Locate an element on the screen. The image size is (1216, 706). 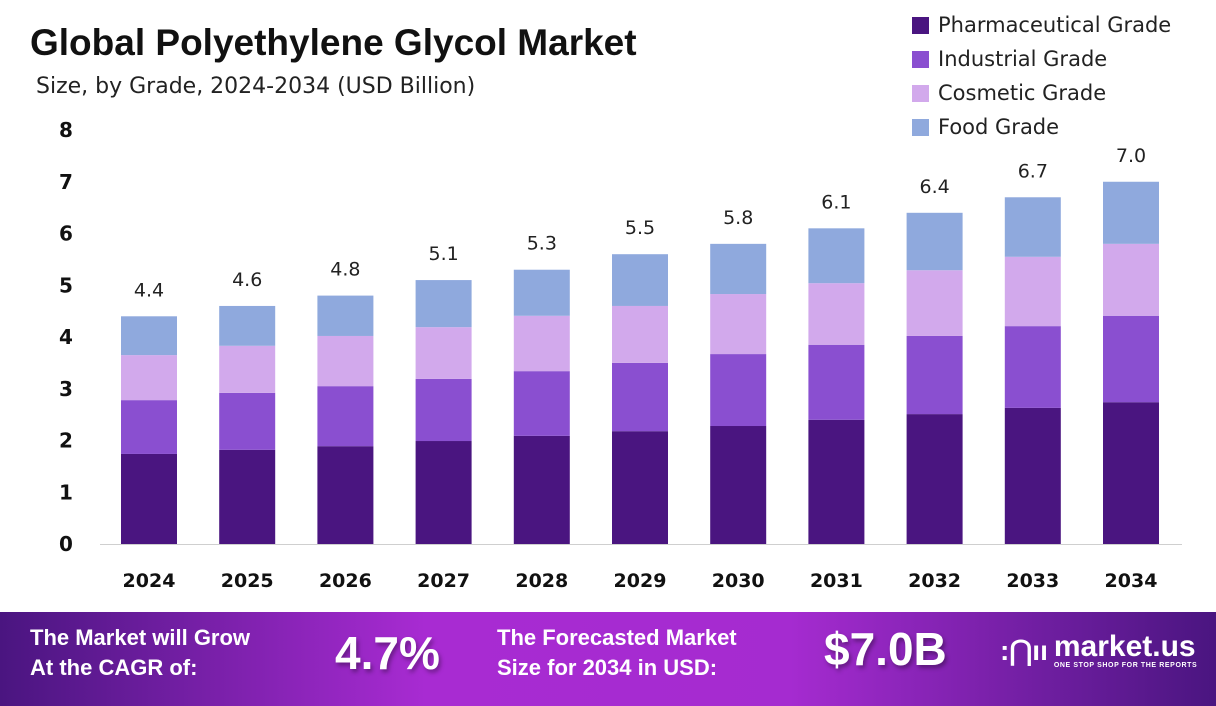
forecast-value: $7.0B is located at coordinates (885, 649).